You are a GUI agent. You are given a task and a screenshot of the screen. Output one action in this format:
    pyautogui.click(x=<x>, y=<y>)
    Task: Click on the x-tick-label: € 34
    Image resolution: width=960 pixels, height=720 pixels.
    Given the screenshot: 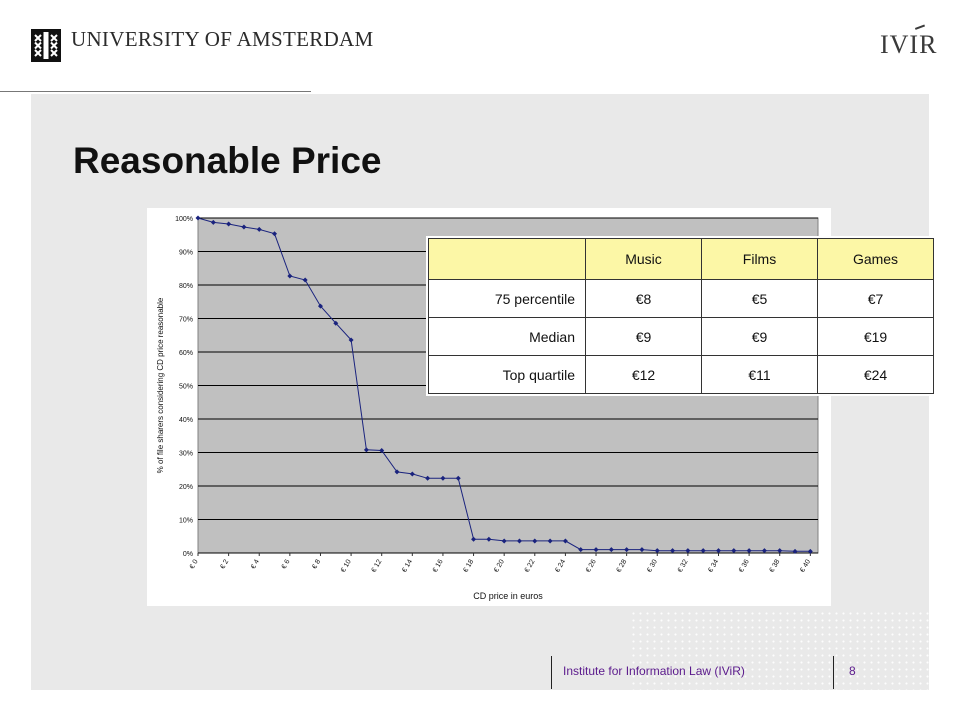 What is the action you would take?
    pyautogui.click(x=713, y=565)
    